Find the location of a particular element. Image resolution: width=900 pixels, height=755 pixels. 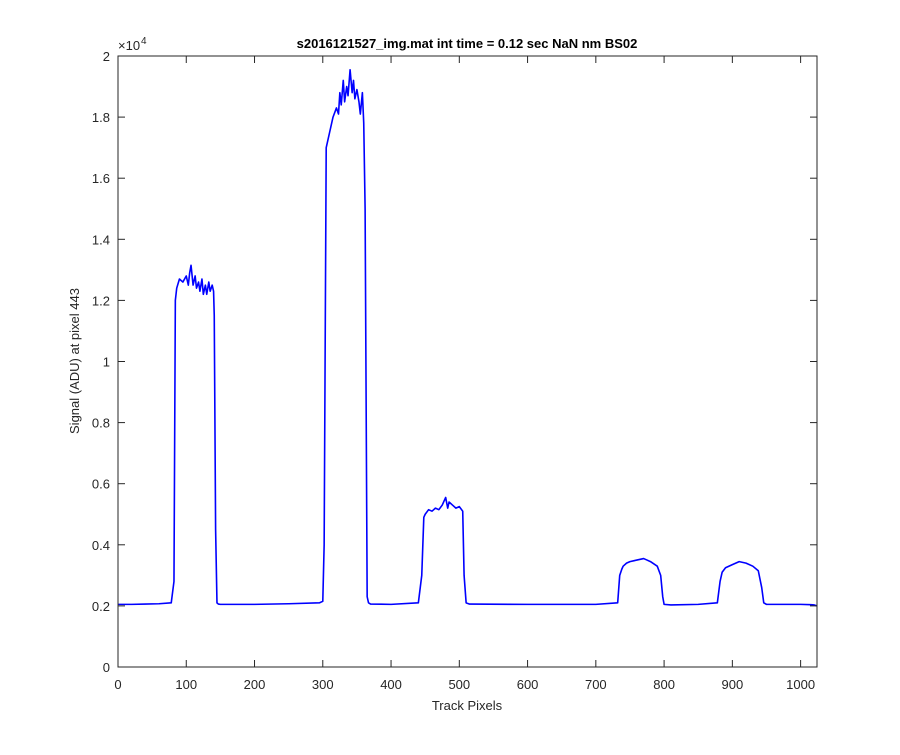

x-tick-label: 100 is located at coordinates (186, 684).